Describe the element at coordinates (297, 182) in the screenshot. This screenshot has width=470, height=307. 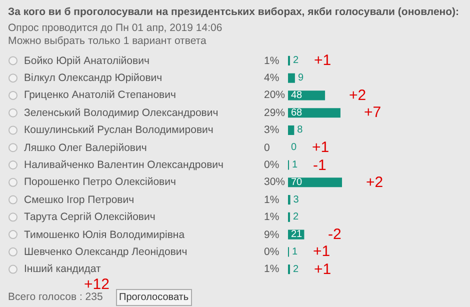
I see `data-label: 70` at that location.